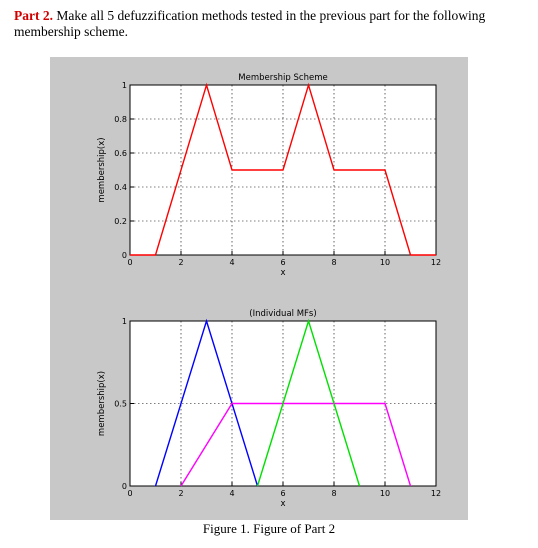 The height and width of the screenshot is (548, 538). What do you see at coordinates (308, 402) in the screenshot?
I see `chart-2-series-3-line` at bounding box center [308, 402].